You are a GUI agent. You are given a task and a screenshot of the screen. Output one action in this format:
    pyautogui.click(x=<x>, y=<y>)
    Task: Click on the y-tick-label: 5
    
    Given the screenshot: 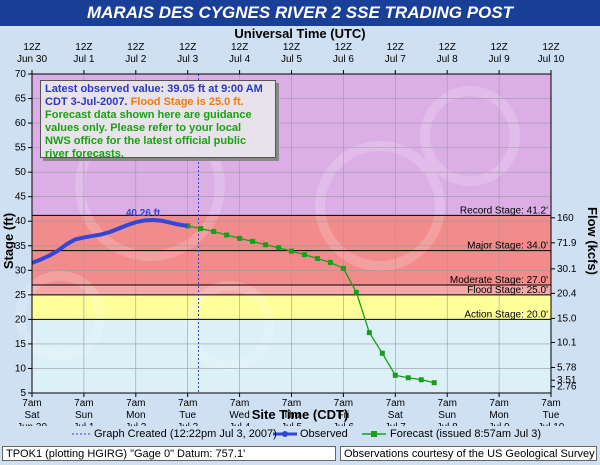 What is the action you would take?
    pyautogui.click(x=23, y=393)
    